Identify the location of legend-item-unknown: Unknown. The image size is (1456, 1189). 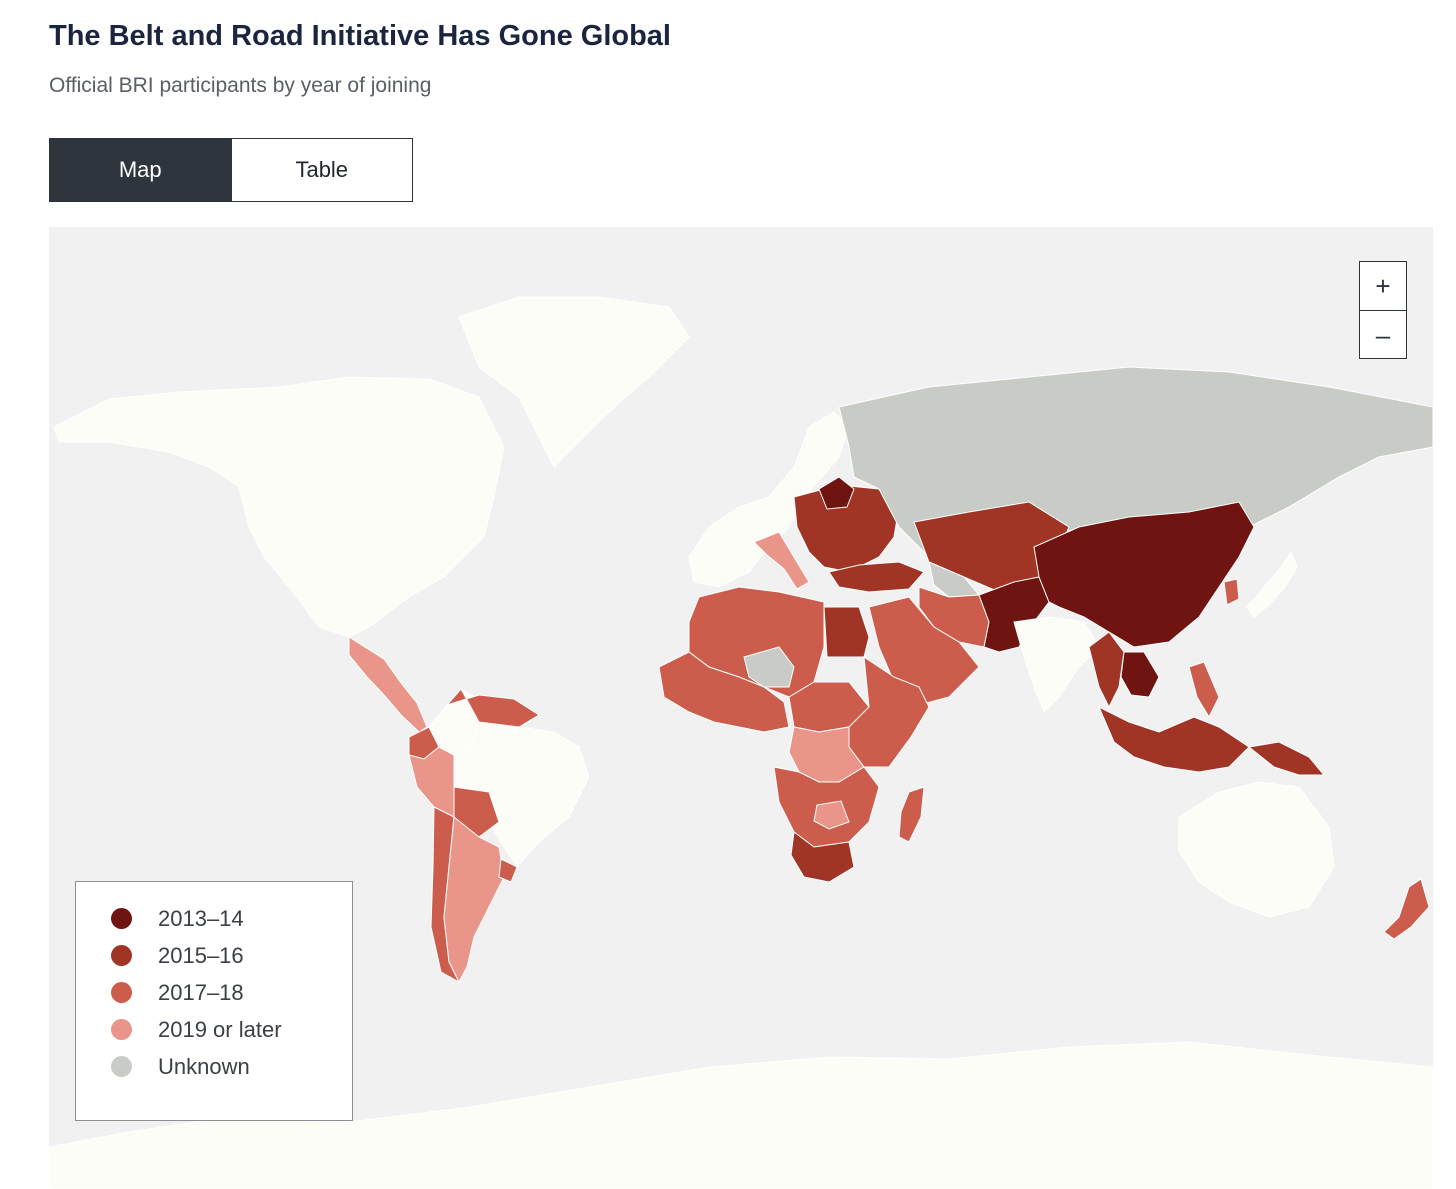
(214, 1066).